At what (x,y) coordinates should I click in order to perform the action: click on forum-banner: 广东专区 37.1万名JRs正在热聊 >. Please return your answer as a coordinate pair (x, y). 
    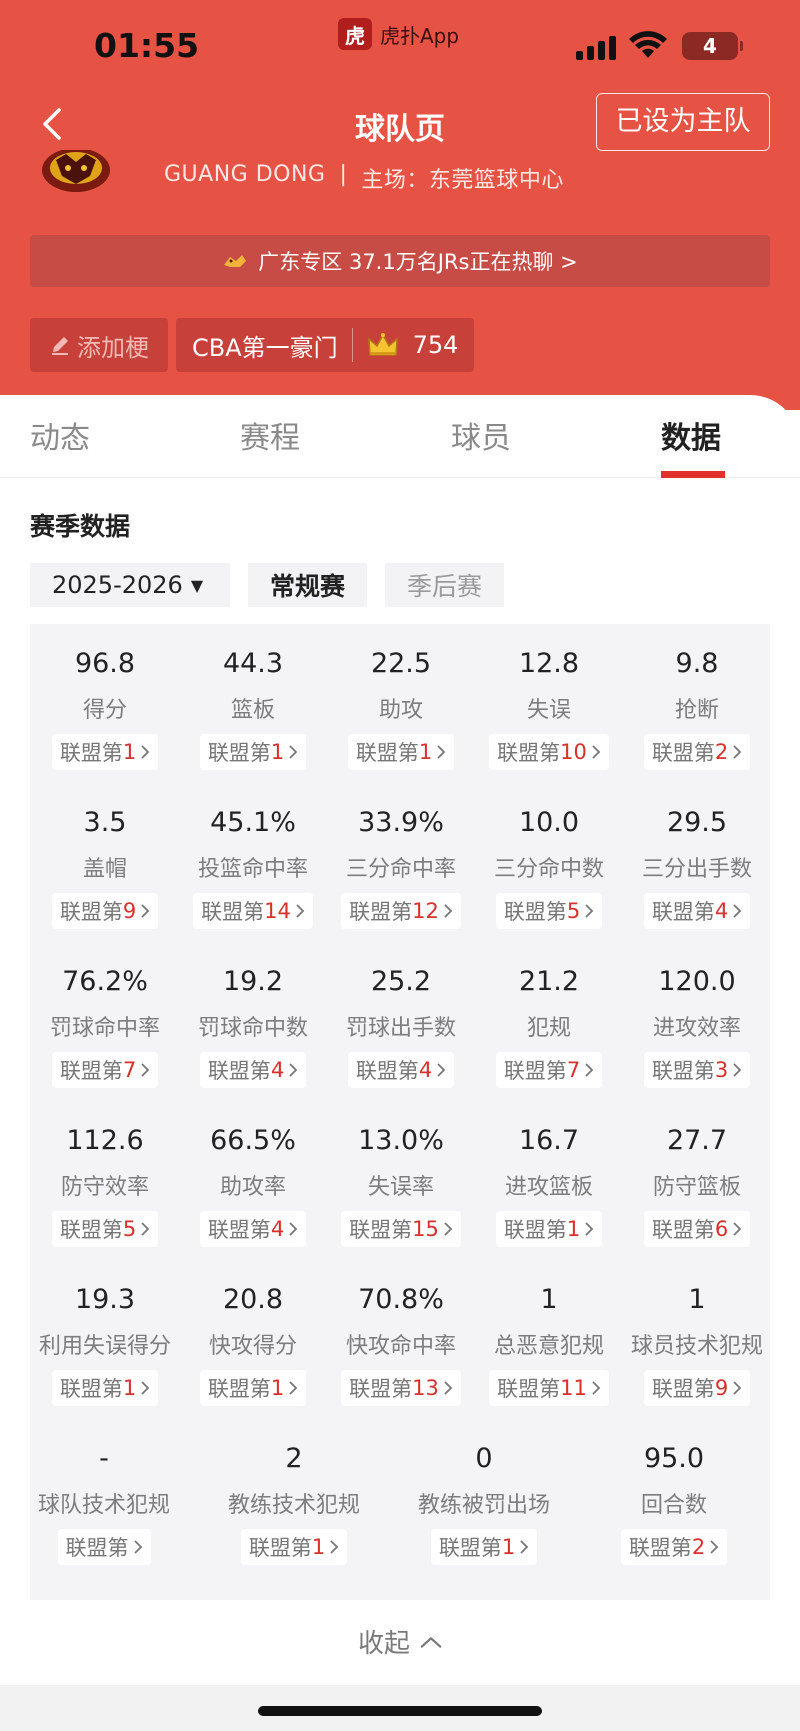
    Looking at the image, I should click on (400, 261).